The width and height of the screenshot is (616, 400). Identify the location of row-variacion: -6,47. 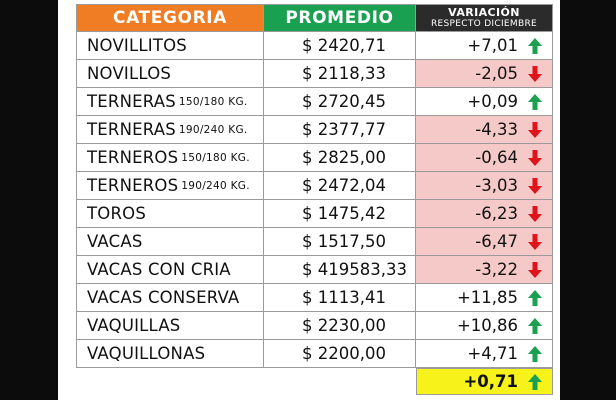
(484, 242).